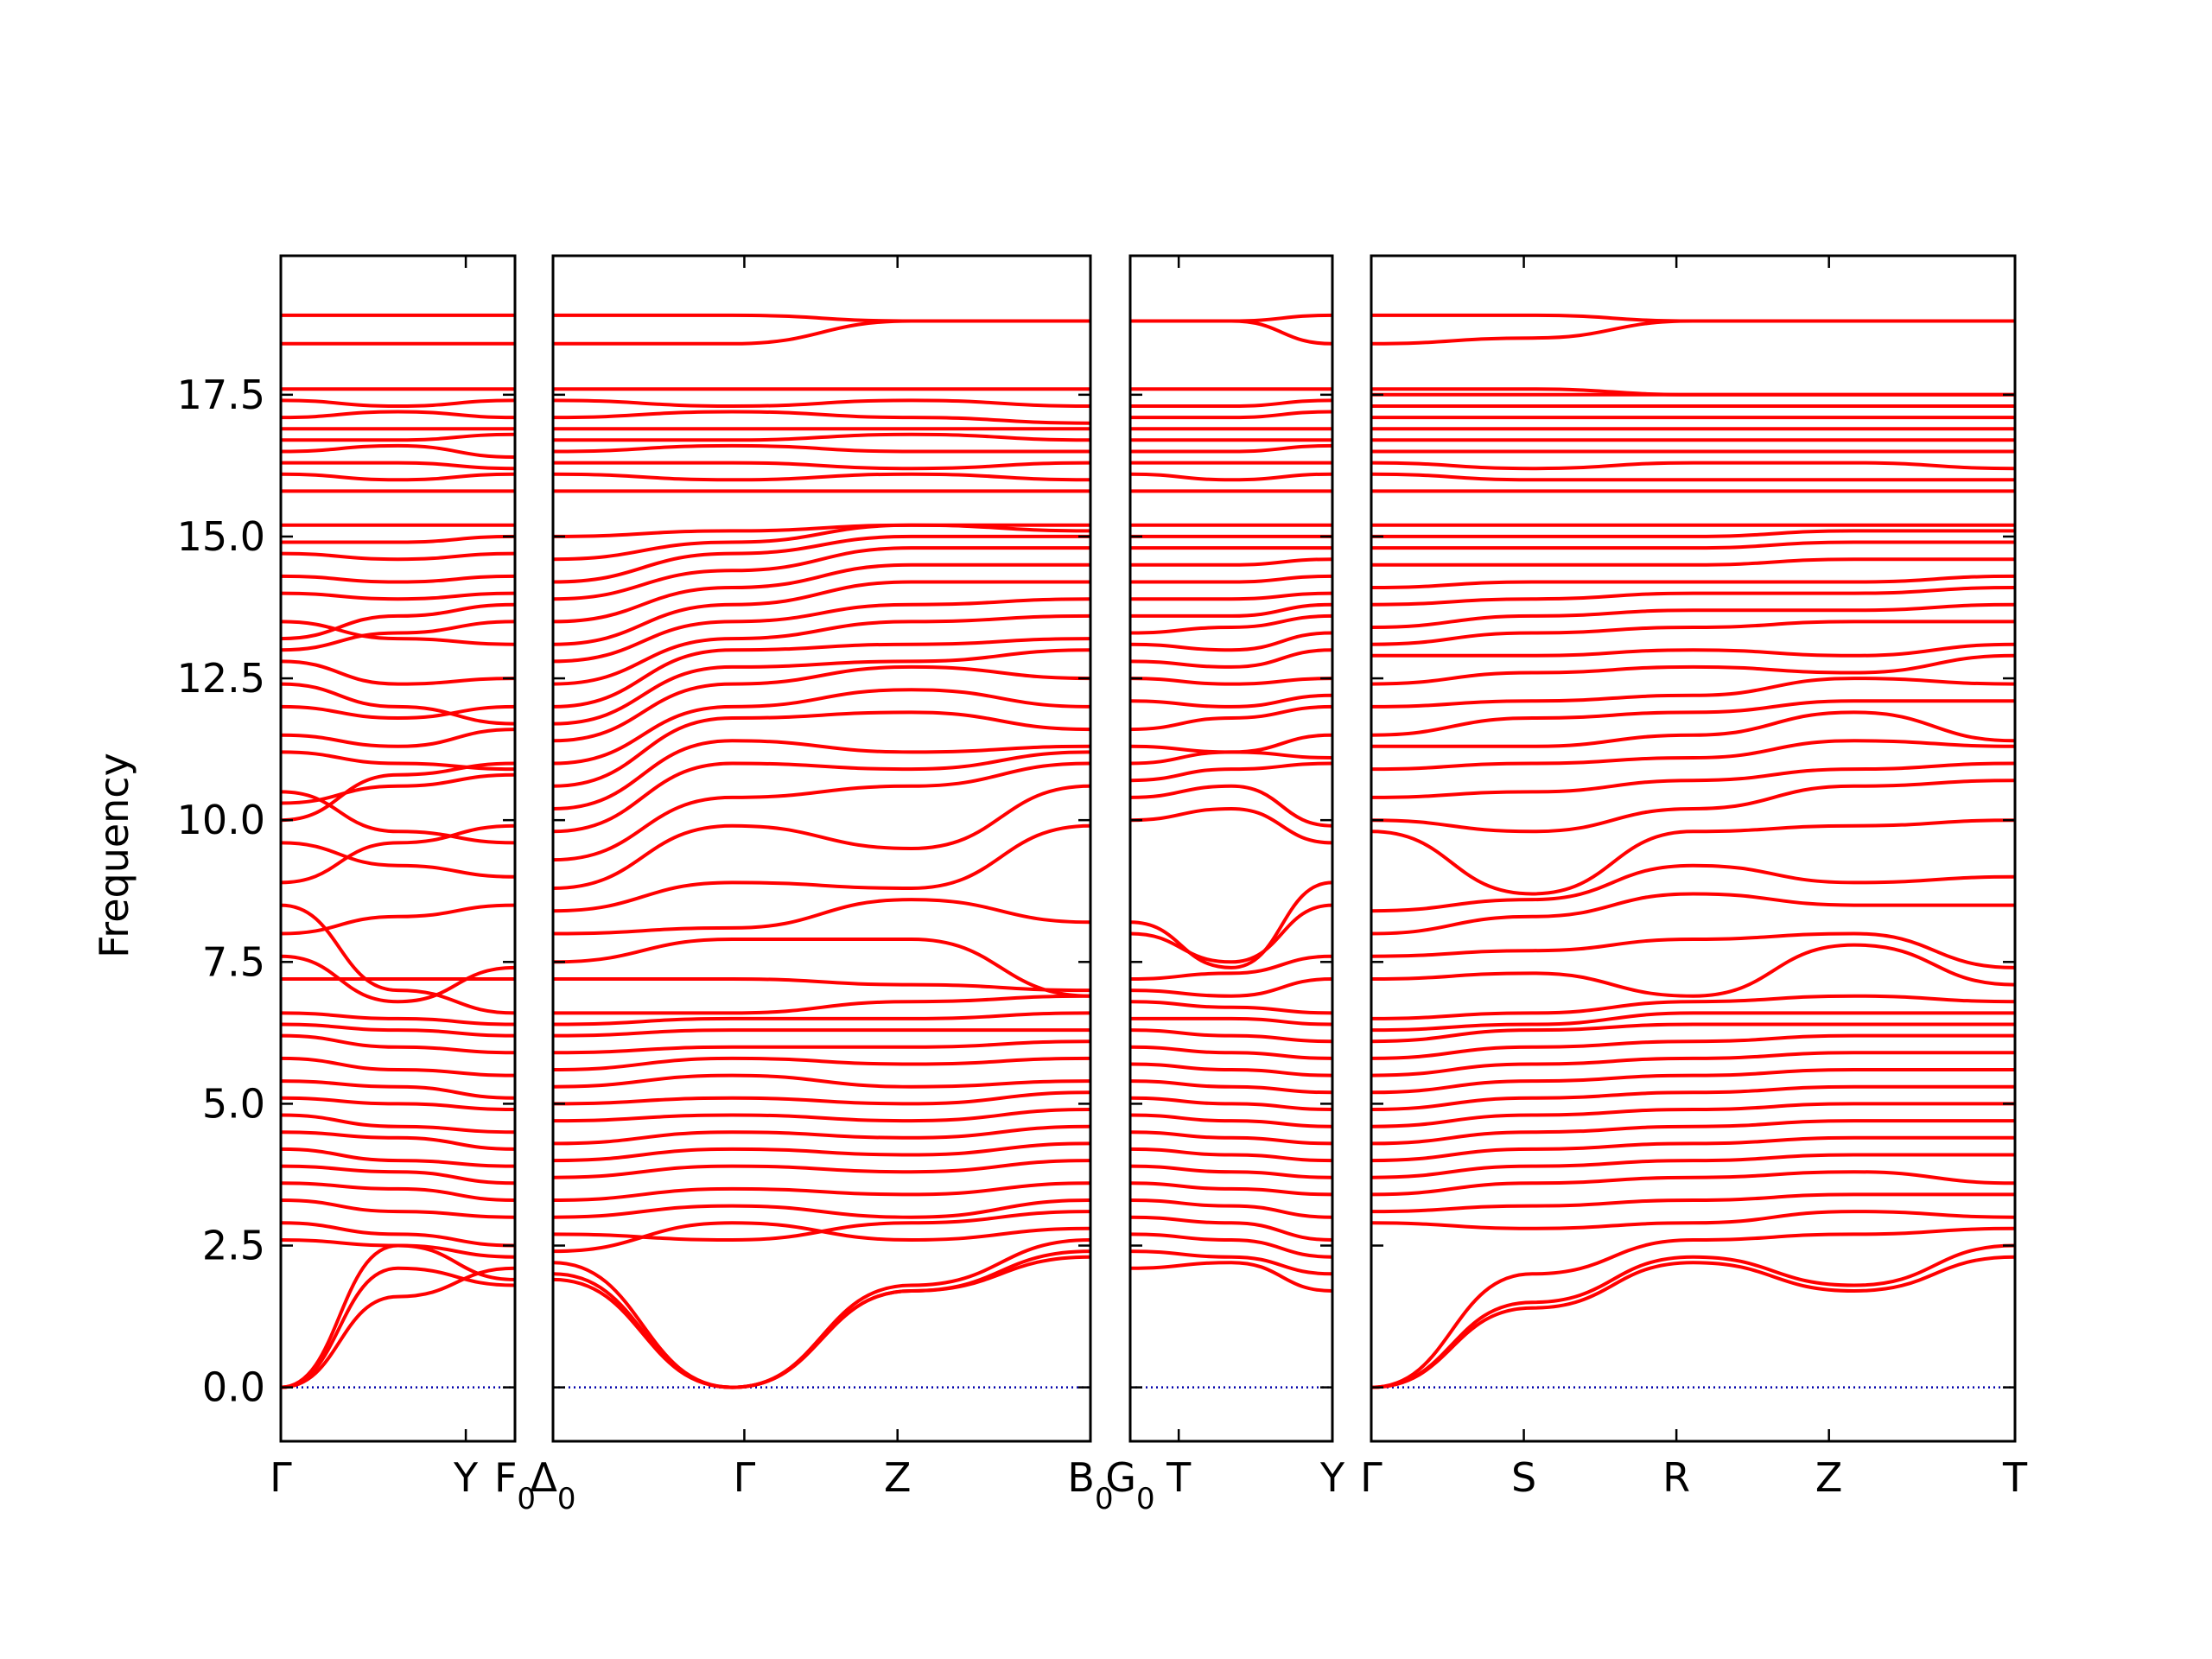  What do you see at coordinates (1829, 1477) in the screenshot?
I see `x-tick-label: Z` at bounding box center [1829, 1477].